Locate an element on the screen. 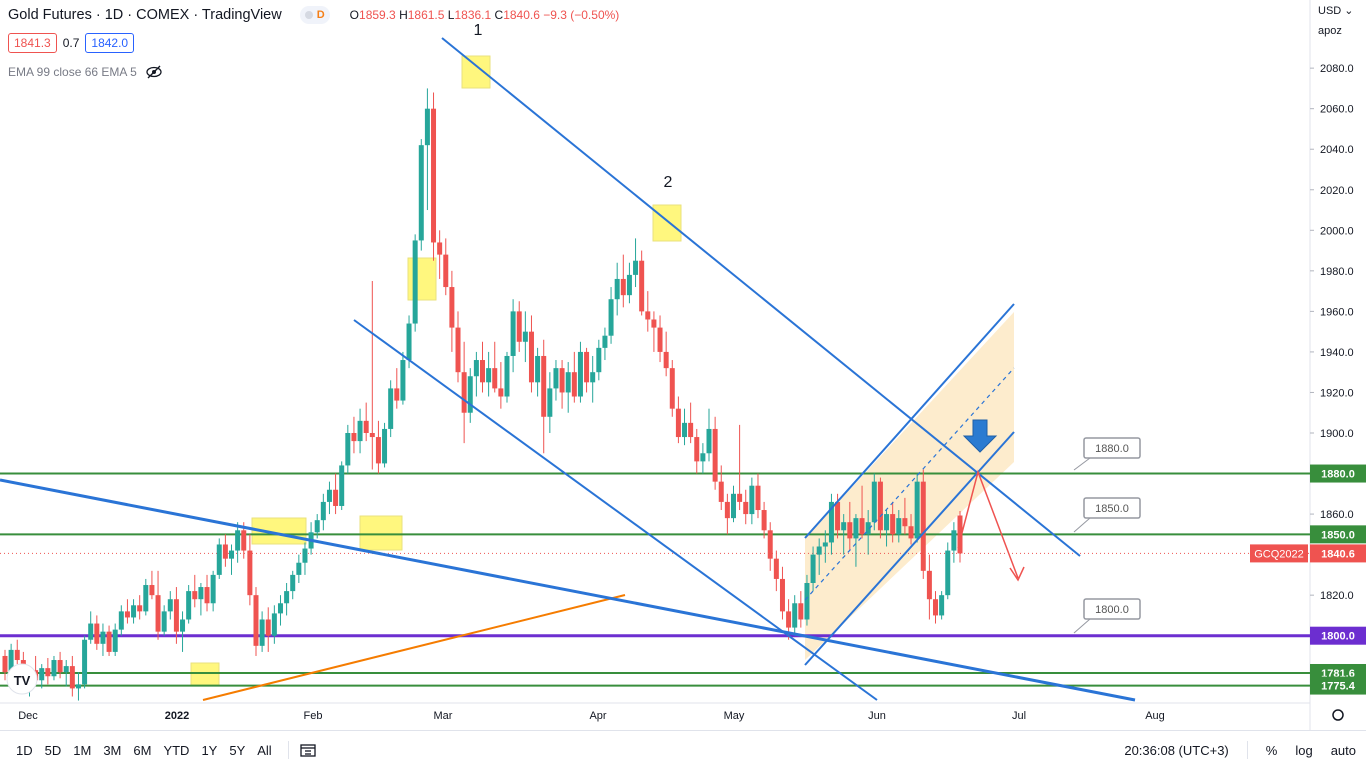 The height and width of the screenshot is (769, 1366). tf-button: 1Y is located at coordinates (209, 750).